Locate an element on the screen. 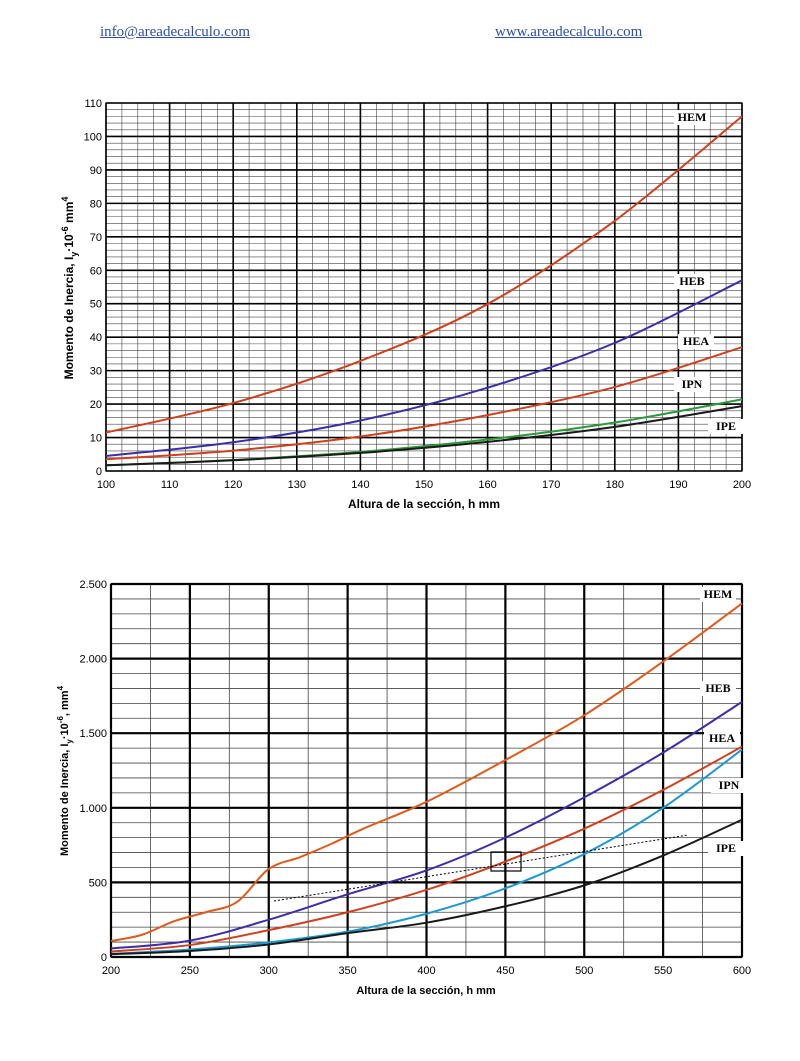 The height and width of the screenshot is (1061, 800). y-tick-label: 50 is located at coordinates (96, 305).